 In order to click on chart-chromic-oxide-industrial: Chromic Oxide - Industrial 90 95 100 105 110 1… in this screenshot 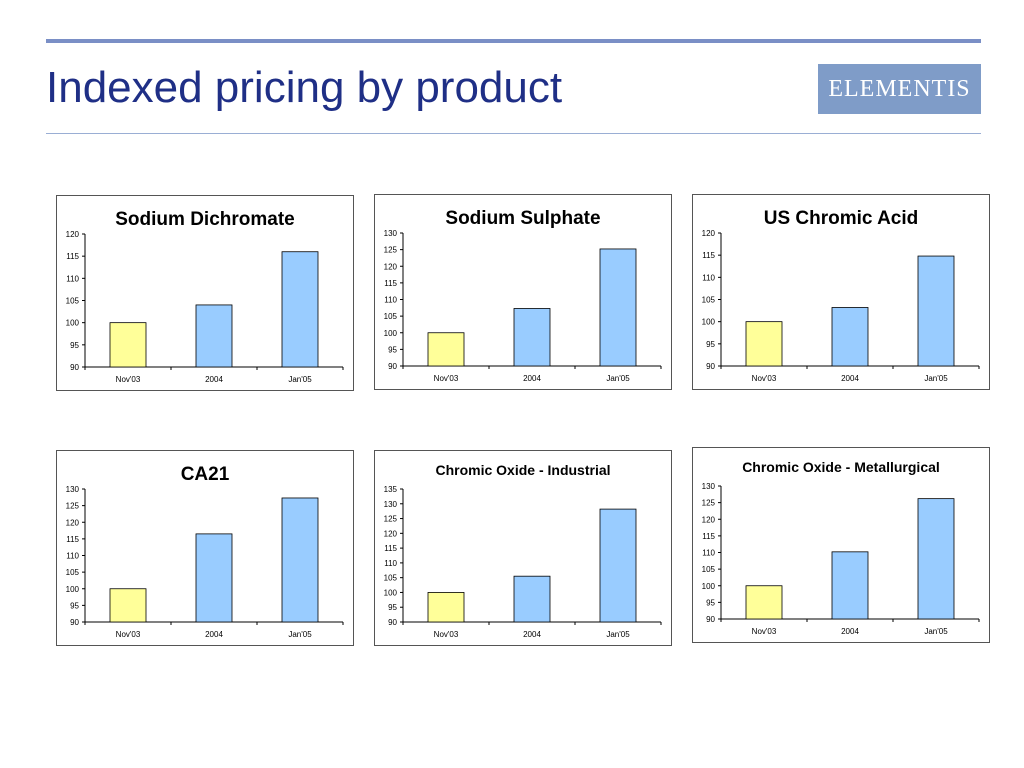, I will do `click(523, 548)`.